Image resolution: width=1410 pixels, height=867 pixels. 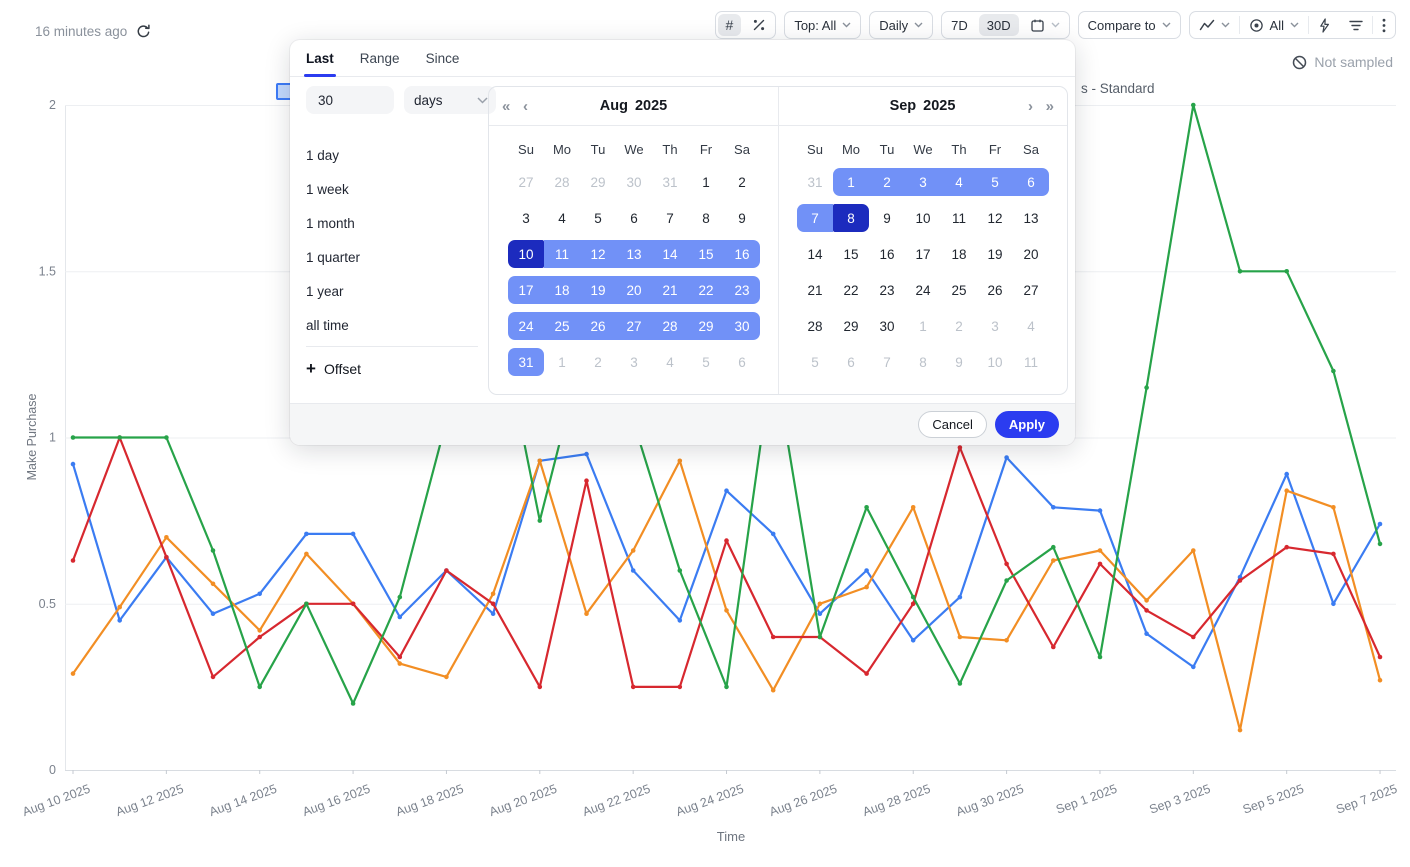 What do you see at coordinates (851, 290) in the screenshot?
I see `calendar-day-sep-22: 22` at bounding box center [851, 290].